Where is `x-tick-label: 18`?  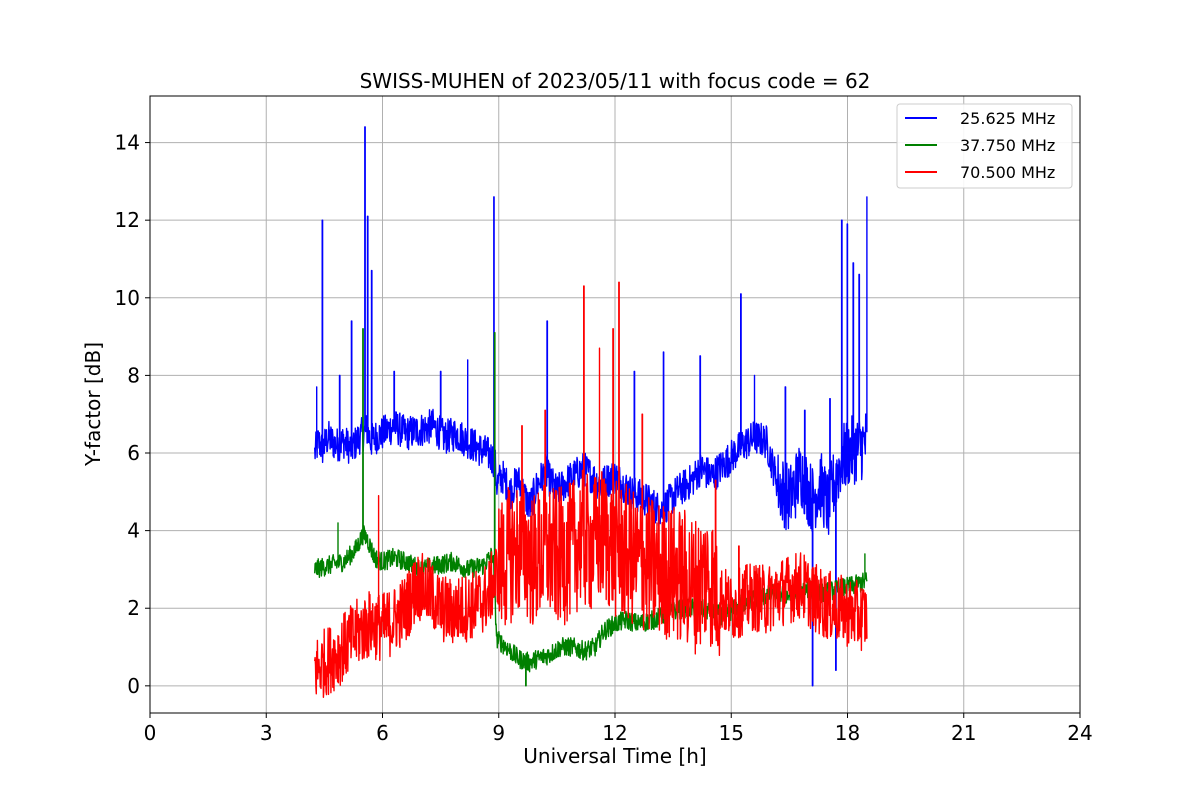 x-tick-label: 18 is located at coordinates (847, 733).